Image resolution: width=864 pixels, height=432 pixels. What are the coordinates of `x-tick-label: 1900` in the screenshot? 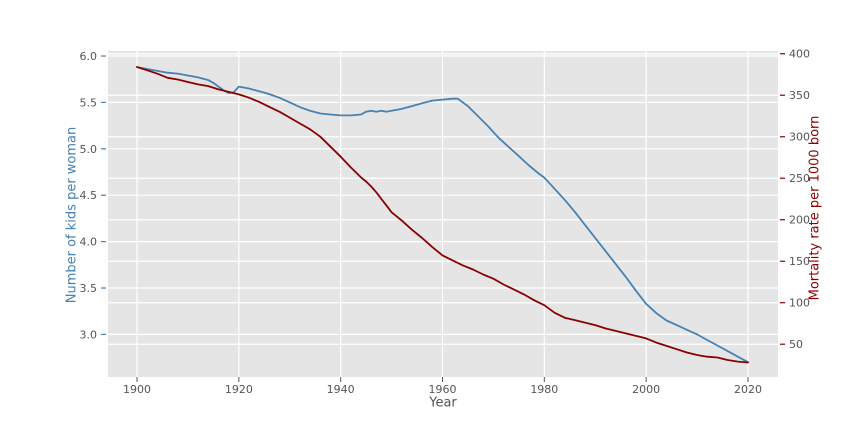 It's located at (137, 389).